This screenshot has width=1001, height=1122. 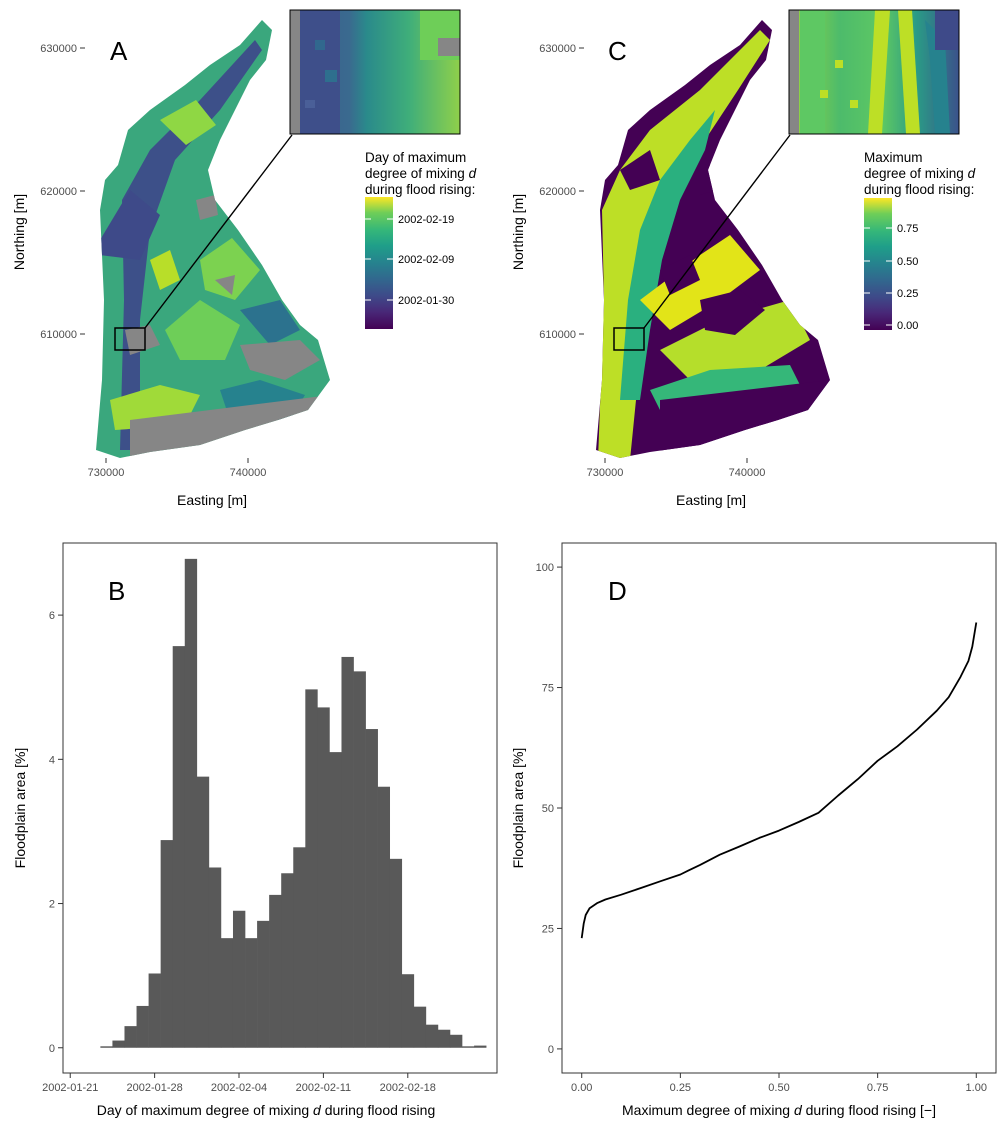 I want to click on y-tick-label: 75, so click(x=548, y=689).